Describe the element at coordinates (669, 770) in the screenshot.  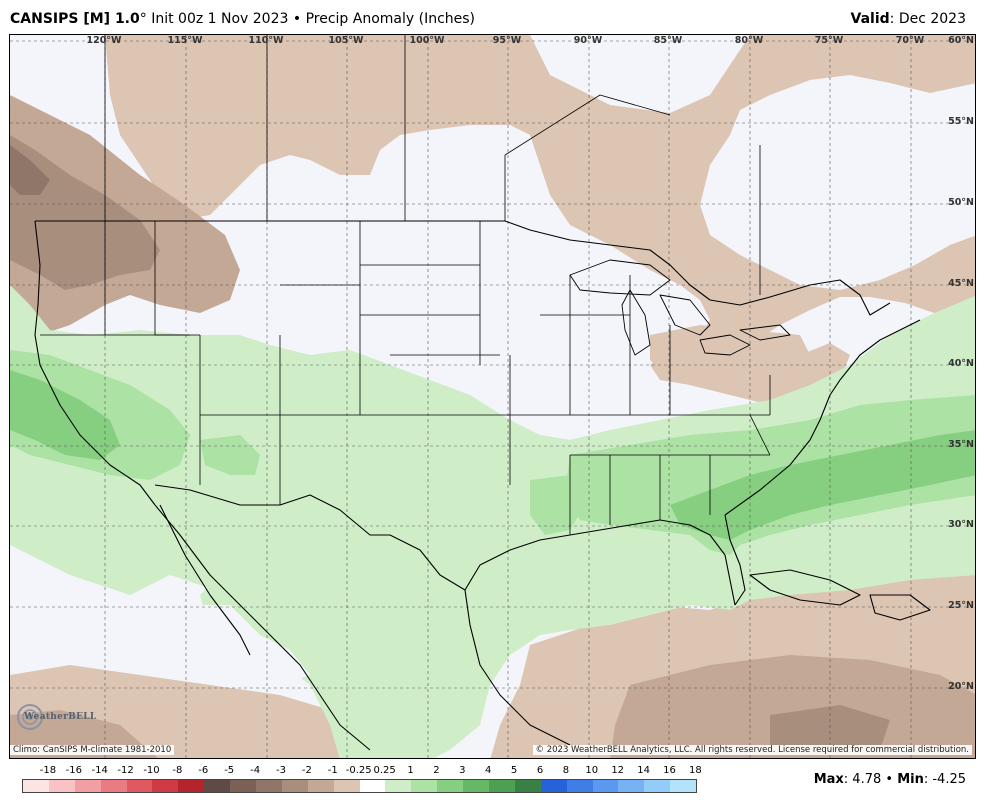
I see `legend-tick-label: 16` at that location.